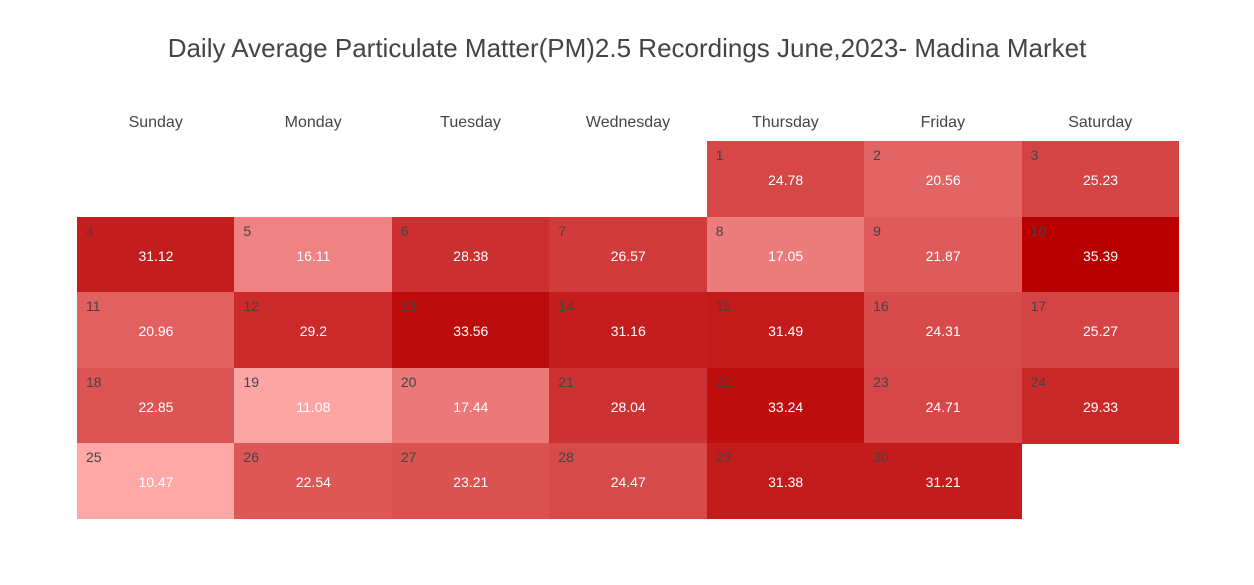 The image size is (1254, 585). I want to click on weekday-label-friday: Friday, so click(943, 122).